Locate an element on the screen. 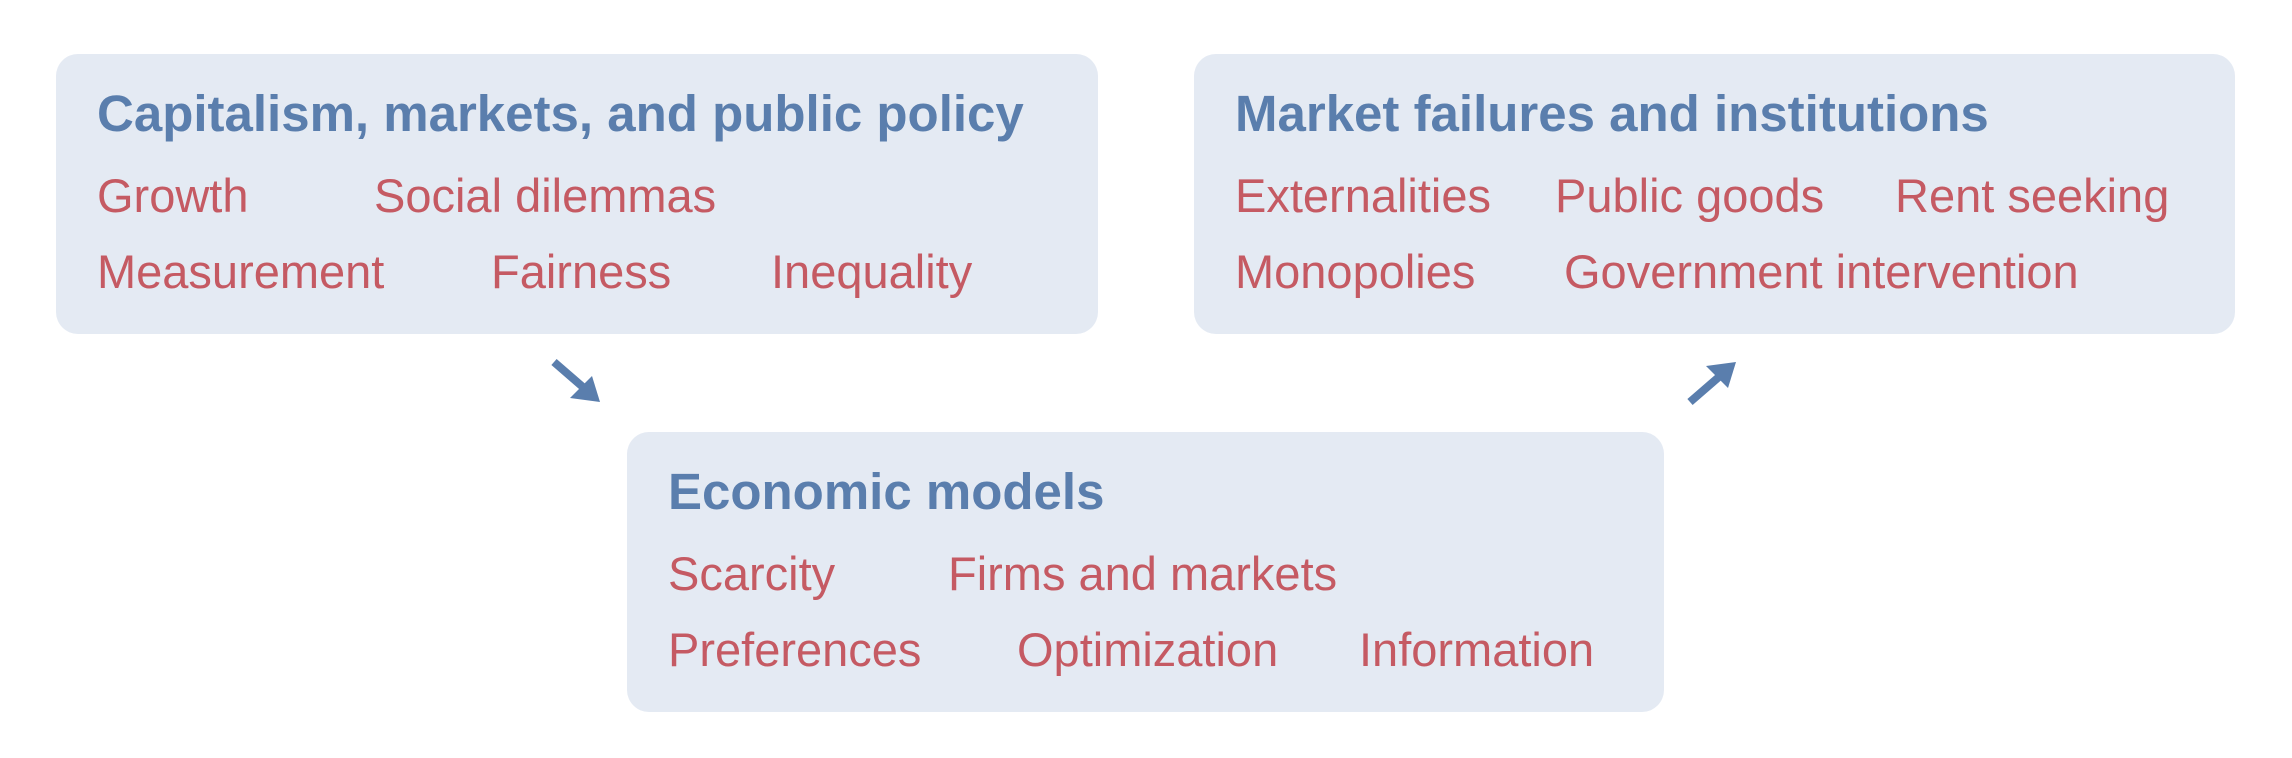 This screenshot has width=2292, height=758. topic-label: Rent seeking is located at coordinates (2032, 195).